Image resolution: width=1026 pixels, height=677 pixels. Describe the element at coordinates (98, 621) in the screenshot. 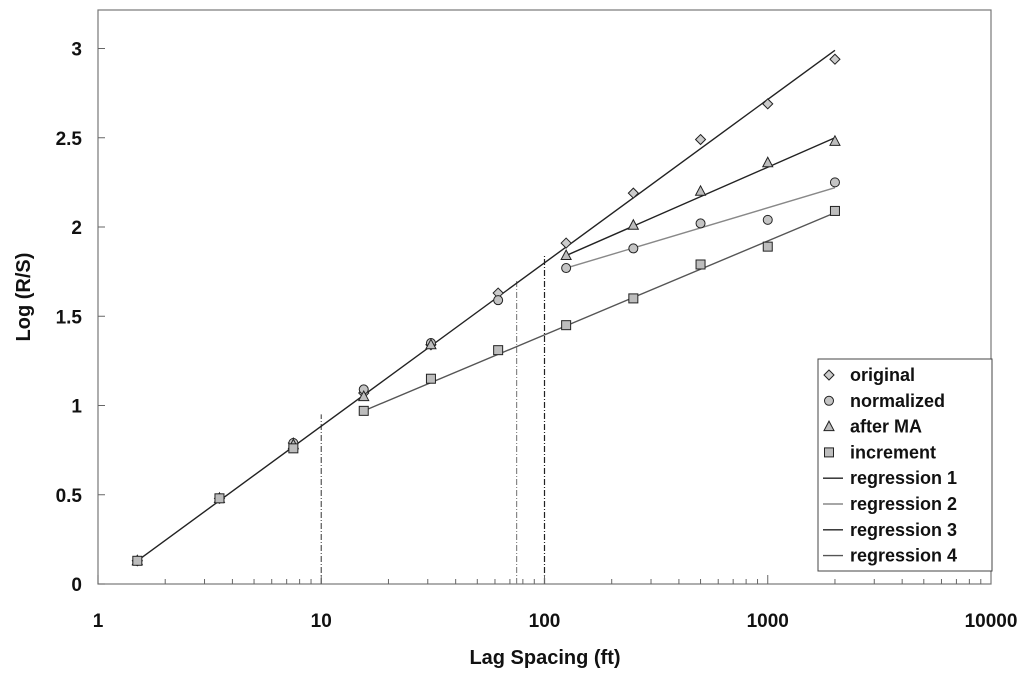

I see `x-tick-label: 1` at that location.